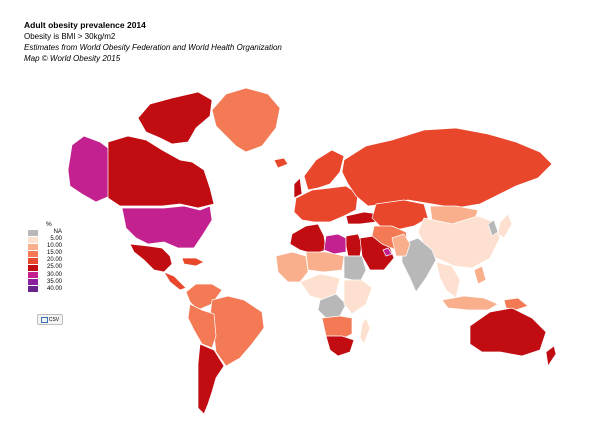  Describe the element at coordinates (281, 163) in the screenshot. I see `region-iceland` at that location.